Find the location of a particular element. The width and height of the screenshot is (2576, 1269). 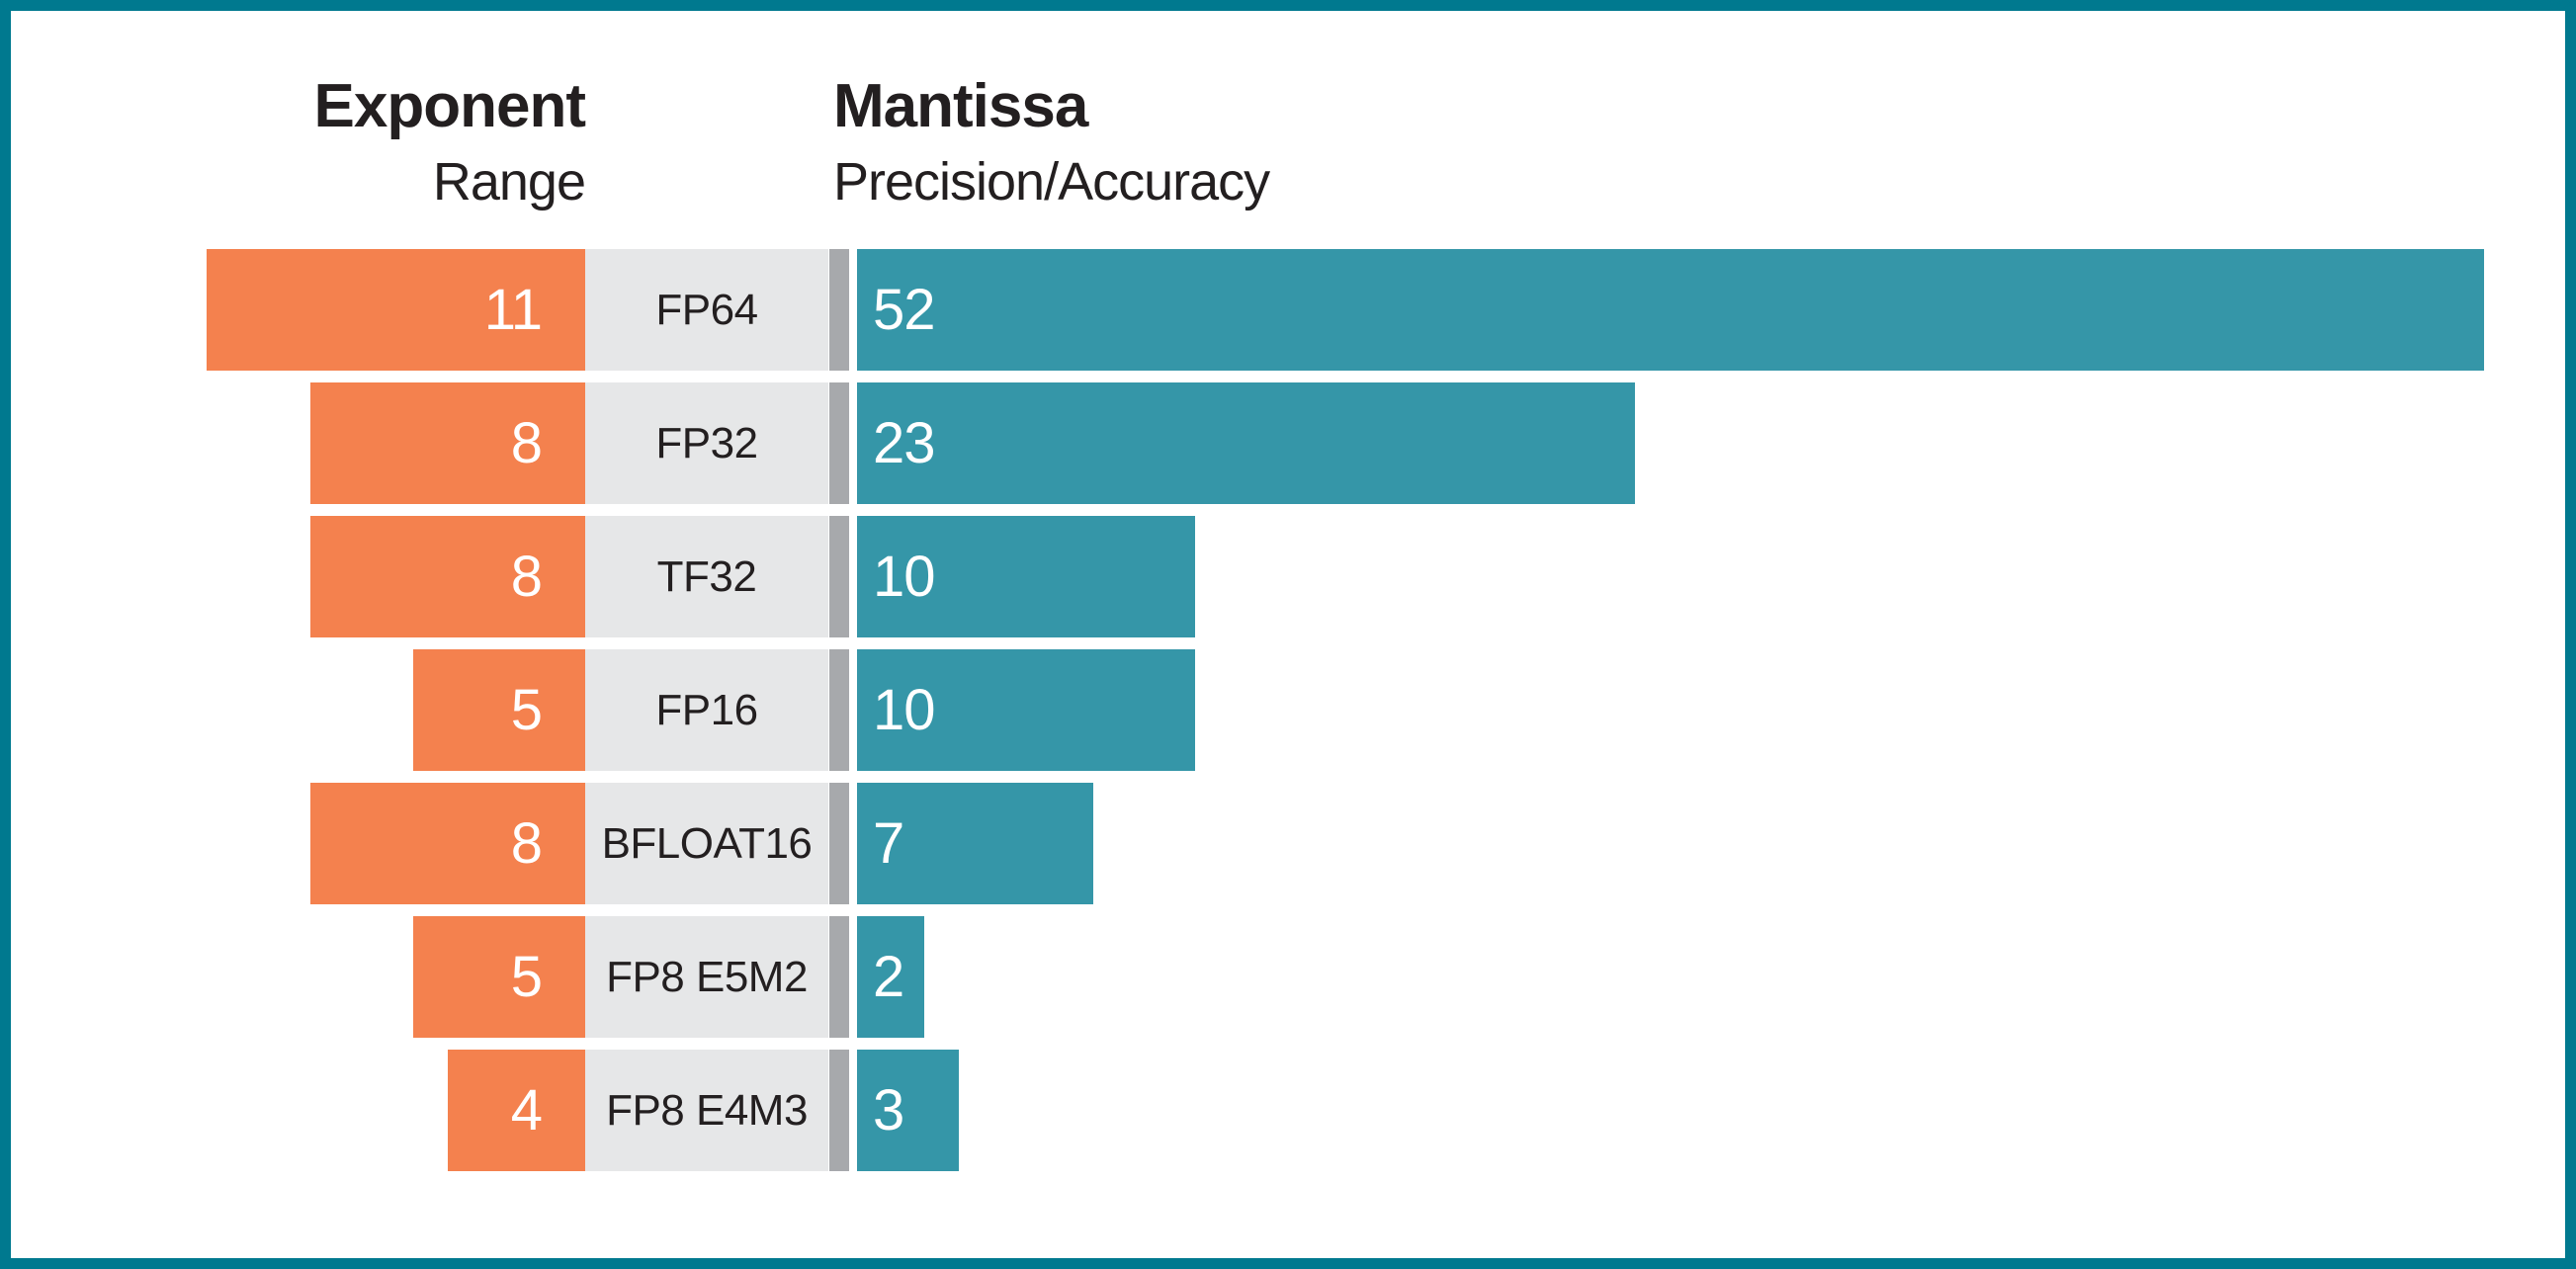

format-label-cell: FP32 is located at coordinates (706, 443).